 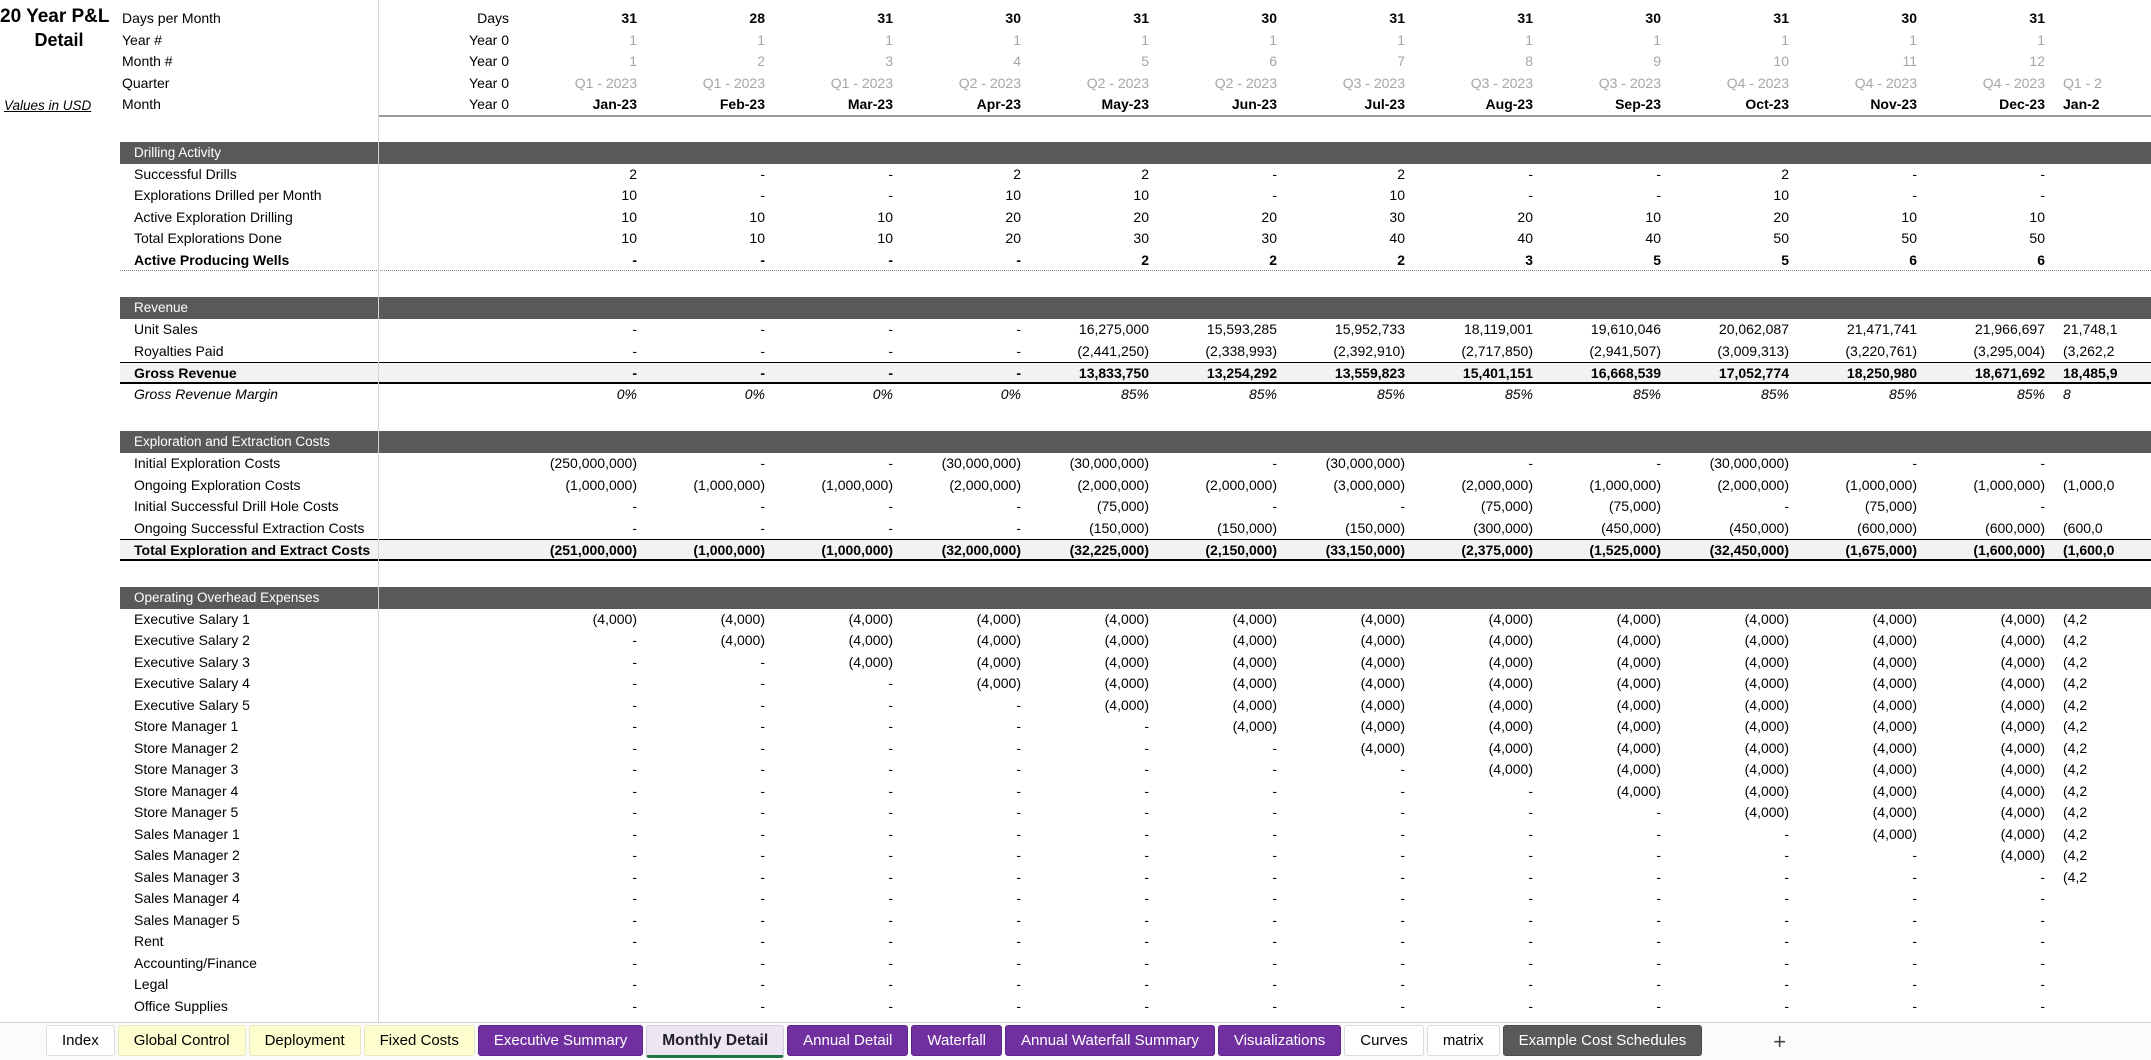 What do you see at coordinates (2015, 527) in the screenshot?
I see `data-cell: (600,000)` at bounding box center [2015, 527].